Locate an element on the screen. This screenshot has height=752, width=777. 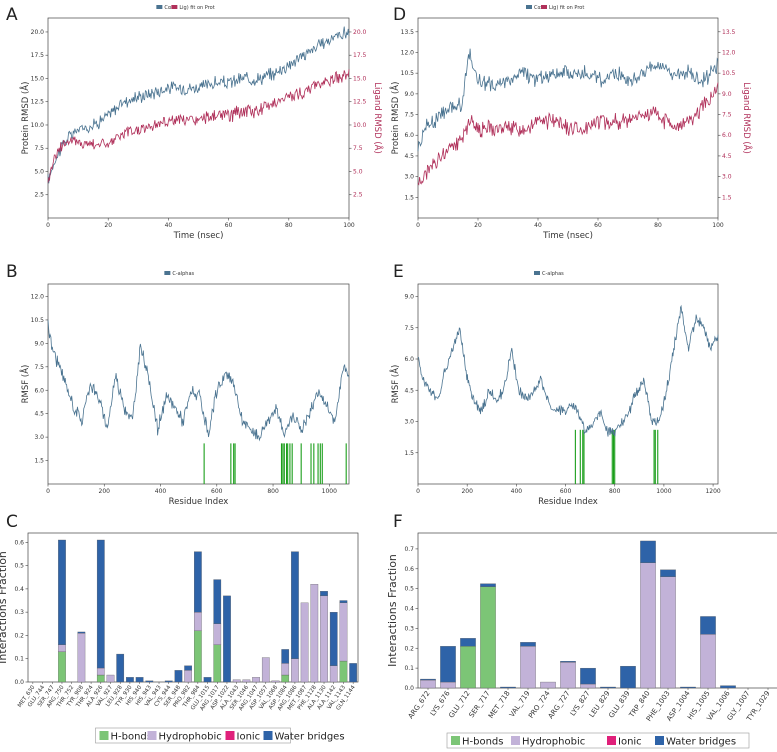
y-tick-label: 15.0 is located at coordinates (38, 78).